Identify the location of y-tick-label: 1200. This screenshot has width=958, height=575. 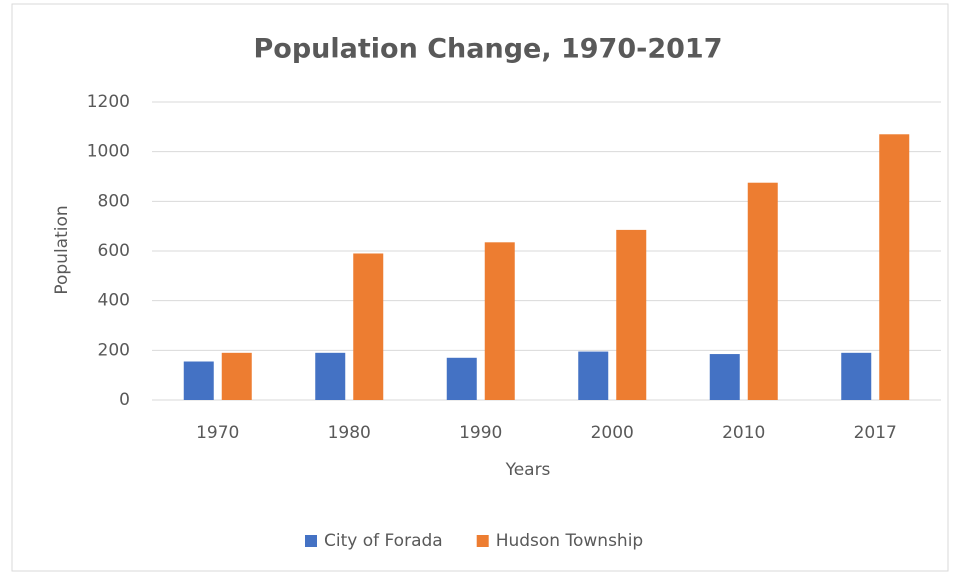
(108, 102).